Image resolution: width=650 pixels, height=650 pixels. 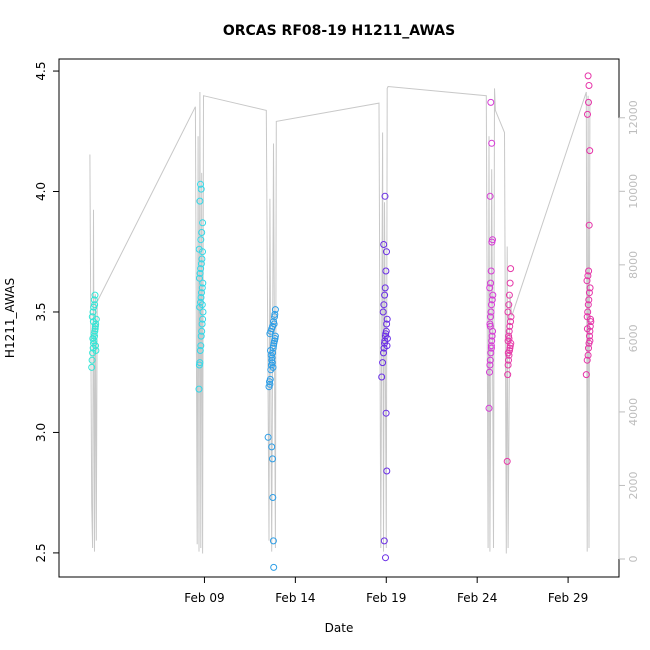 What do you see at coordinates (41, 552) in the screenshot?
I see `y-tick-label: 2.5` at bounding box center [41, 552].